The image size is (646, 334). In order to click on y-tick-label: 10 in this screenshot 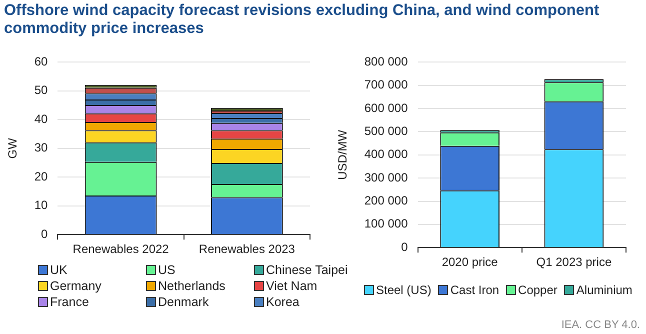, I will do `click(41, 205)`.